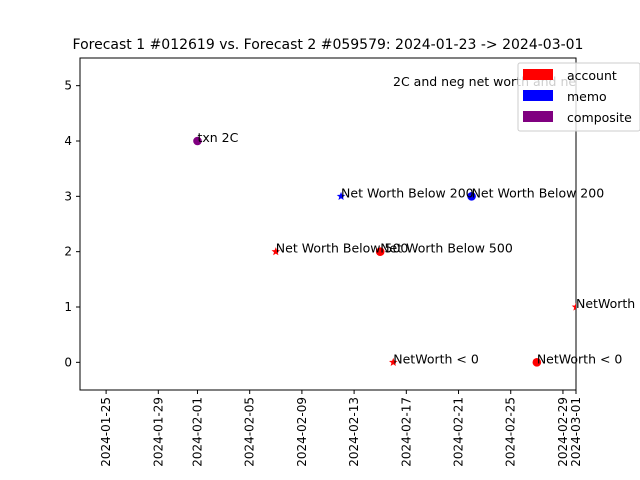 This screenshot has height=480, width=640. What do you see at coordinates (406, 432) in the screenshot?
I see `x-tick-label: 2024-02-17` at bounding box center [406, 432].